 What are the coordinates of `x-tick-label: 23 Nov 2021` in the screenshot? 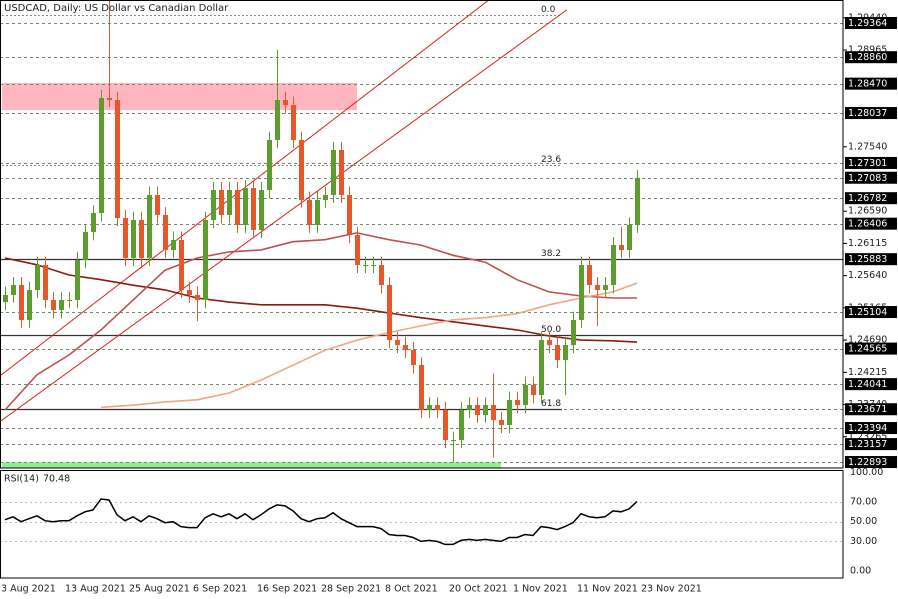 It's located at (671, 589).